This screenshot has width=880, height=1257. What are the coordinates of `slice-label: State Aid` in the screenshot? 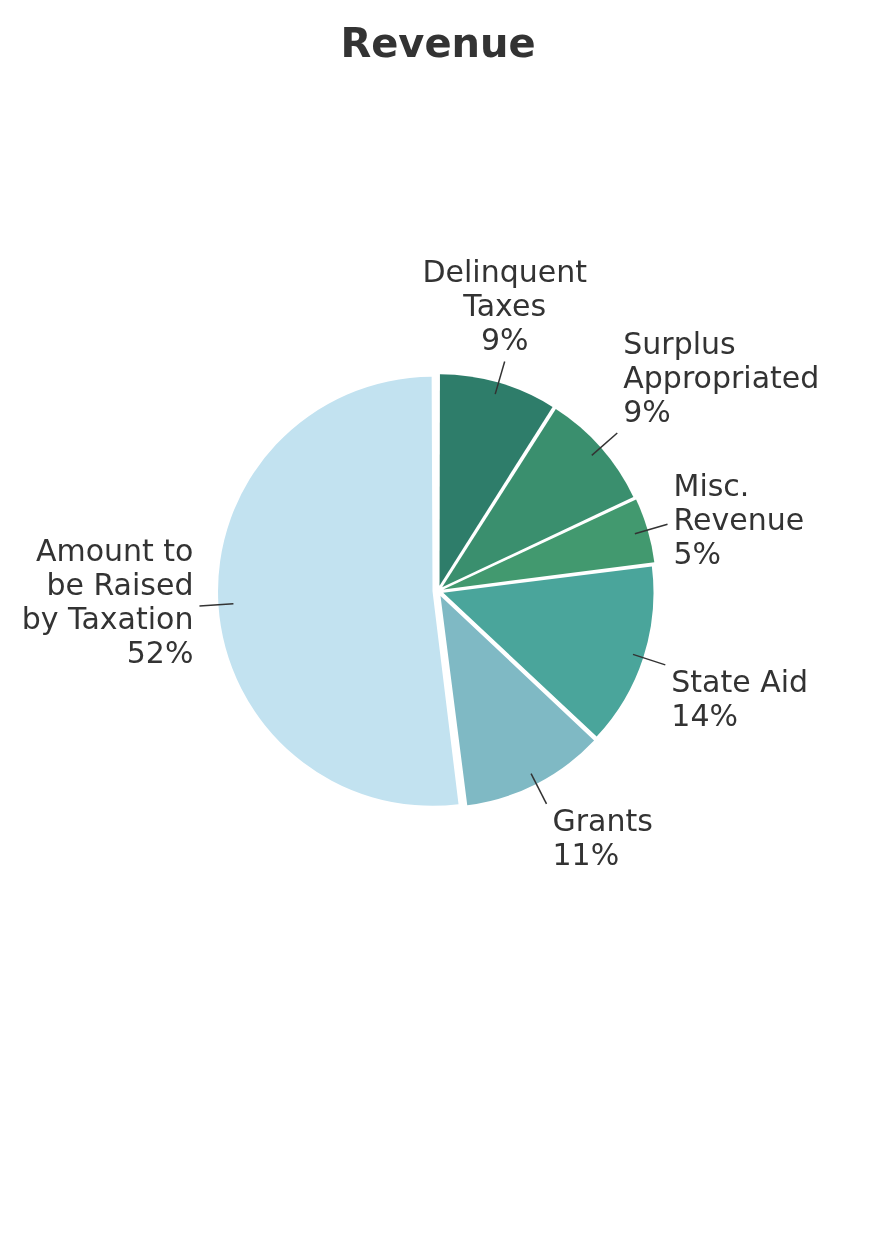 It's located at (740, 681).